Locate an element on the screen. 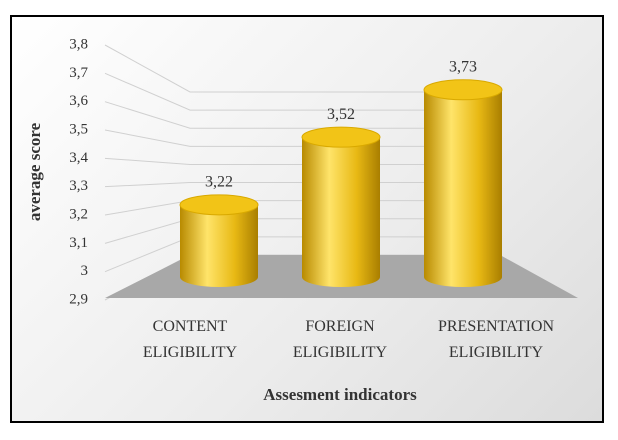 This screenshot has height=440, width=618. data-label: 3,73 is located at coordinates (463, 66).